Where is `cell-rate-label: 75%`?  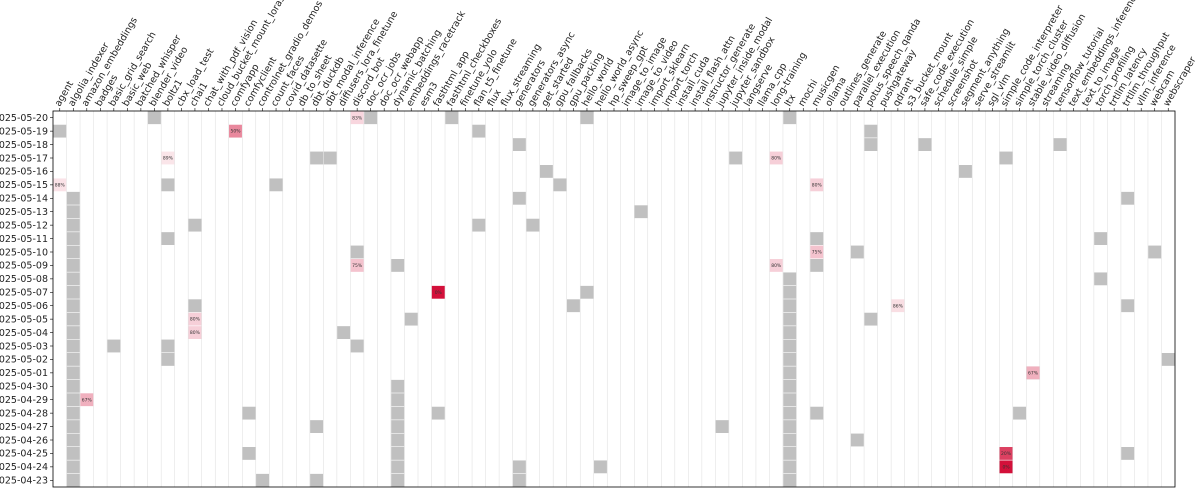 cell-rate-label: 75% is located at coordinates (817, 253).